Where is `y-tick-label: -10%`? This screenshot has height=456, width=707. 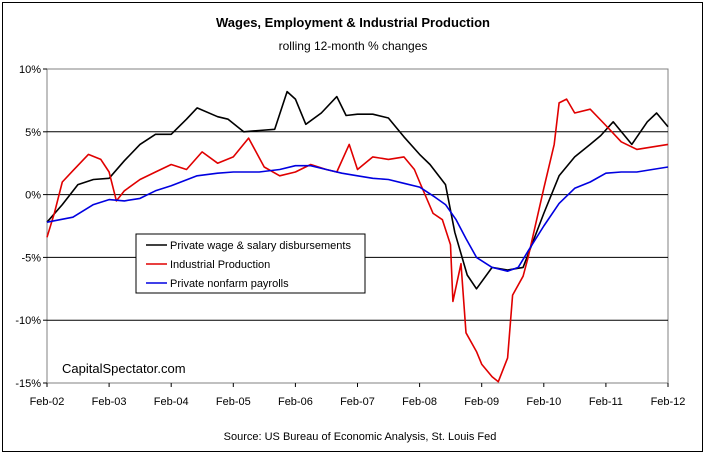 y-tick-label: -10% is located at coordinates (28, 321).